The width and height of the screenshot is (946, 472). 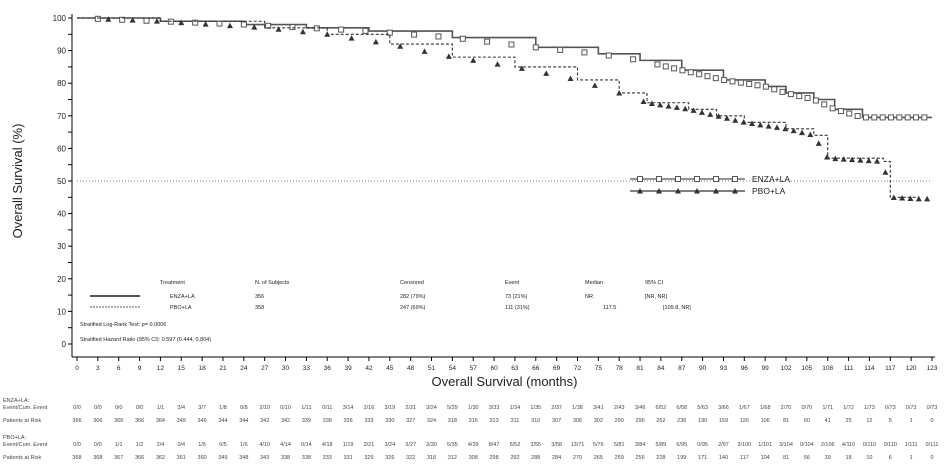 What do you see at coordinates (223, 458) in the screenshot?
I see `risk-at-risk-cell: 349` at bounding box center [223, 458].